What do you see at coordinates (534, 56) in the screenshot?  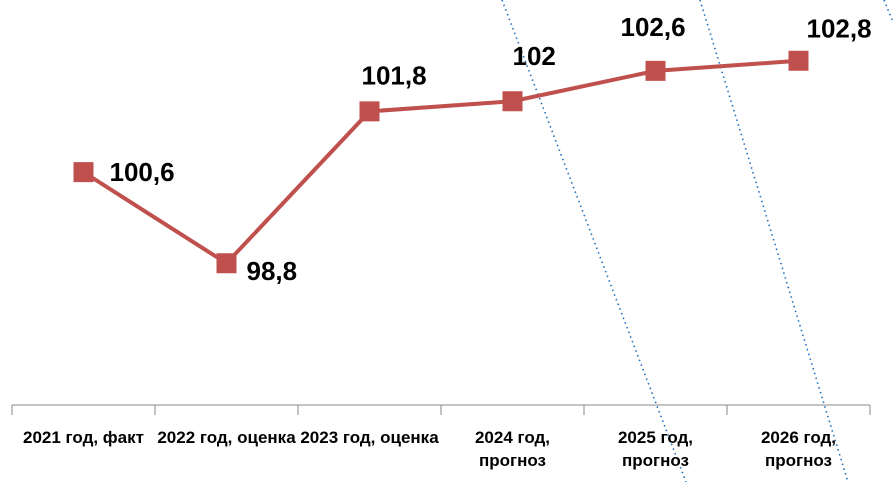 I see `data-label: 102` at bounding box center [534, 56].